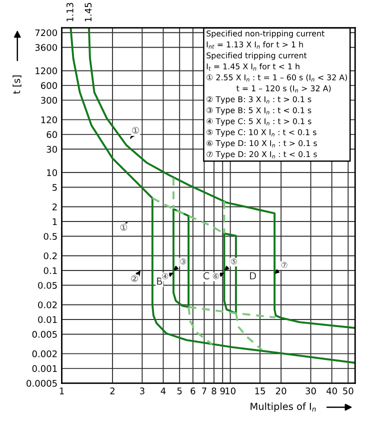 Image resolution: width=386 pixels, height=422 pixels. I want to click on x-tick-label: 40, so click(331, 391).